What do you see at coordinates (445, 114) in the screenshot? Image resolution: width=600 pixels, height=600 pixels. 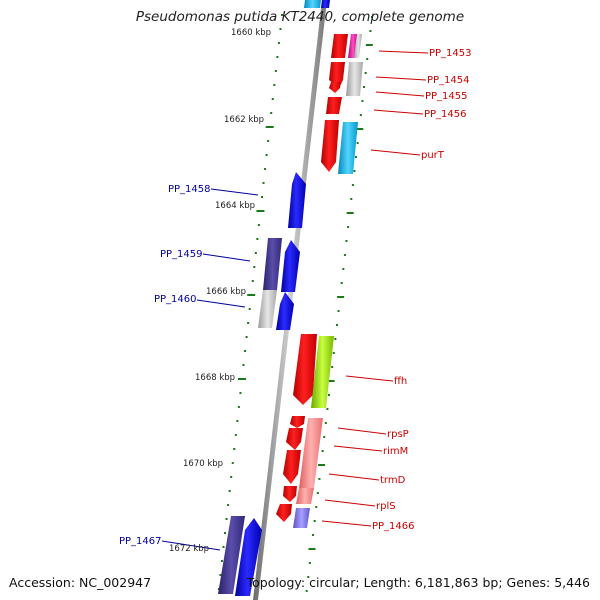 I see `label-pp1456: PP_1456` at bounding box center [445, 114].